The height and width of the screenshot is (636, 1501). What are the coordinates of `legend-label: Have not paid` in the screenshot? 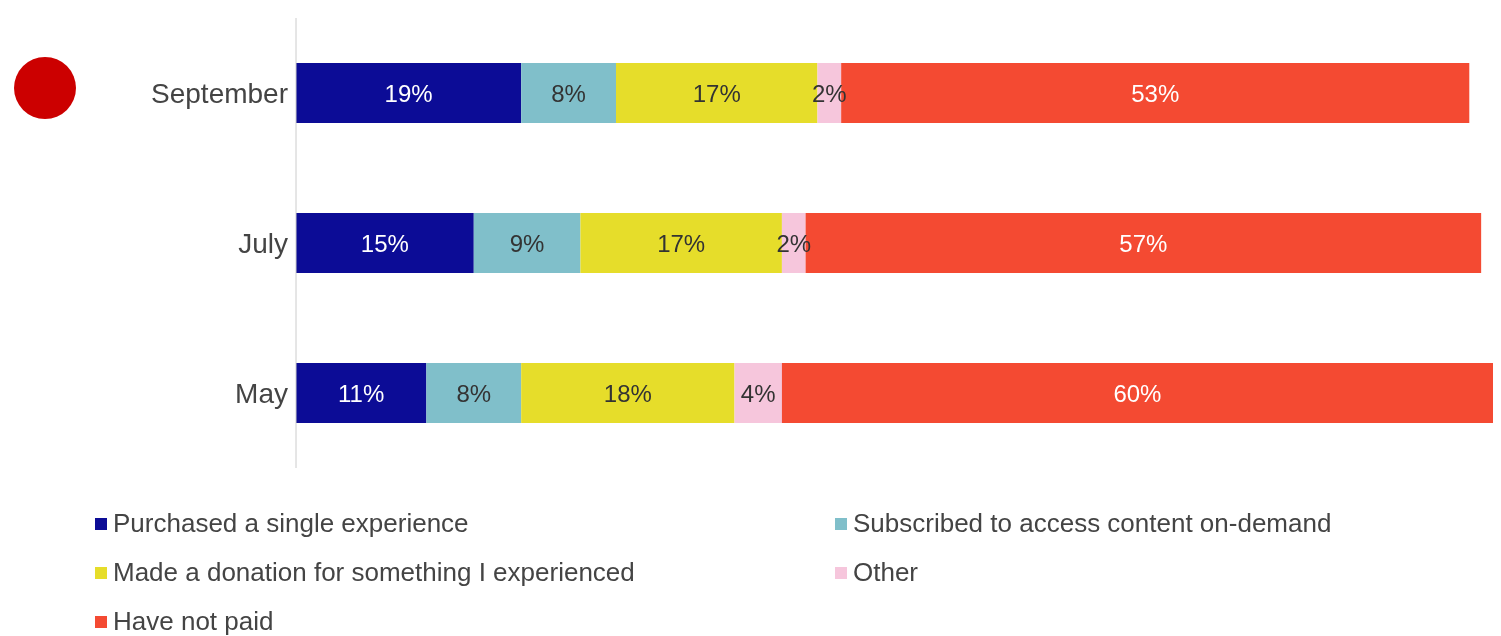 It's located at (193, 621).